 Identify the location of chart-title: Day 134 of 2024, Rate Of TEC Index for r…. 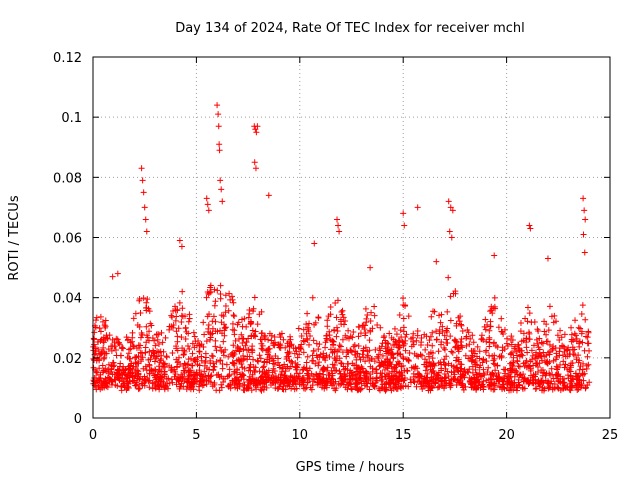
(350, 28).